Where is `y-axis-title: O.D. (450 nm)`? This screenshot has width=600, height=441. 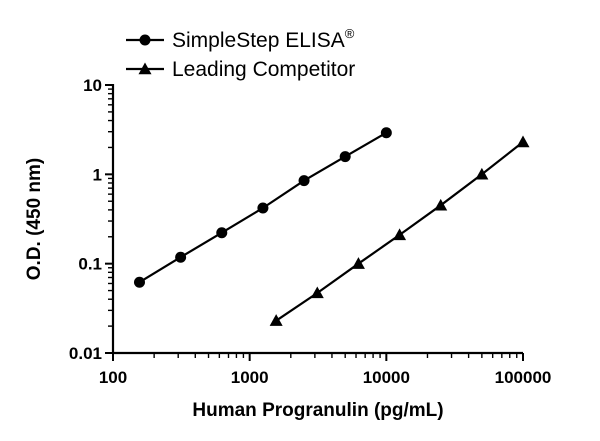
y-axis-title: O.D. (450 nm) is located at coordinates (34, 219).